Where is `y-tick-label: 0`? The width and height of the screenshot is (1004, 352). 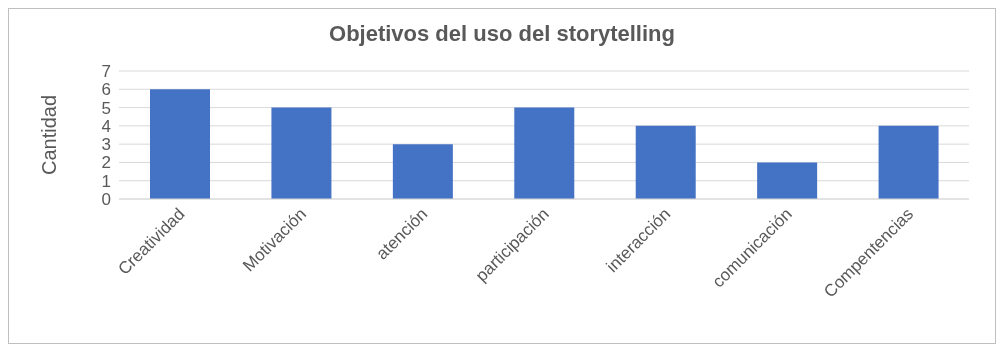 y-tick-label: 0 is located at coordinates (106, 200).